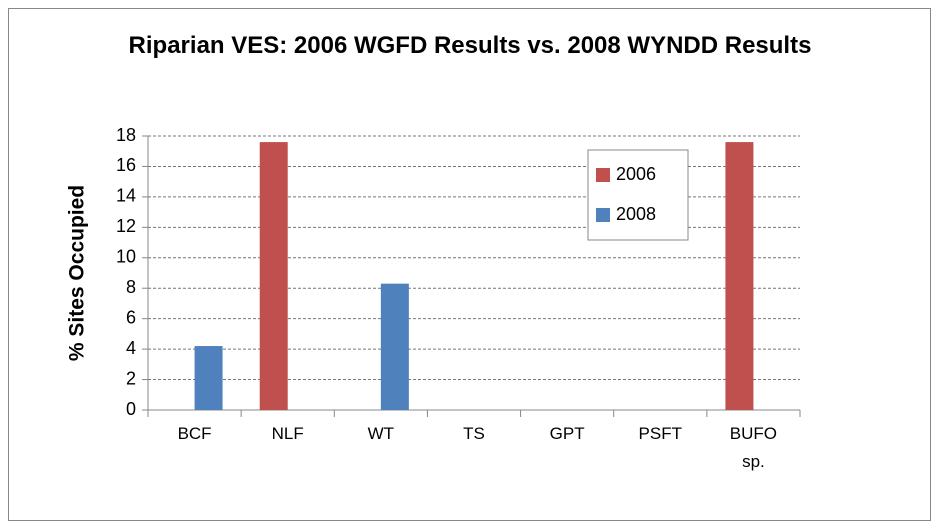 Image resolution: width=939 pixels, height=529 pixels. Describe the element at coordinates (77, 273) in the screenshot. I see `y-axis-label: % Sites Occupied` at that location.